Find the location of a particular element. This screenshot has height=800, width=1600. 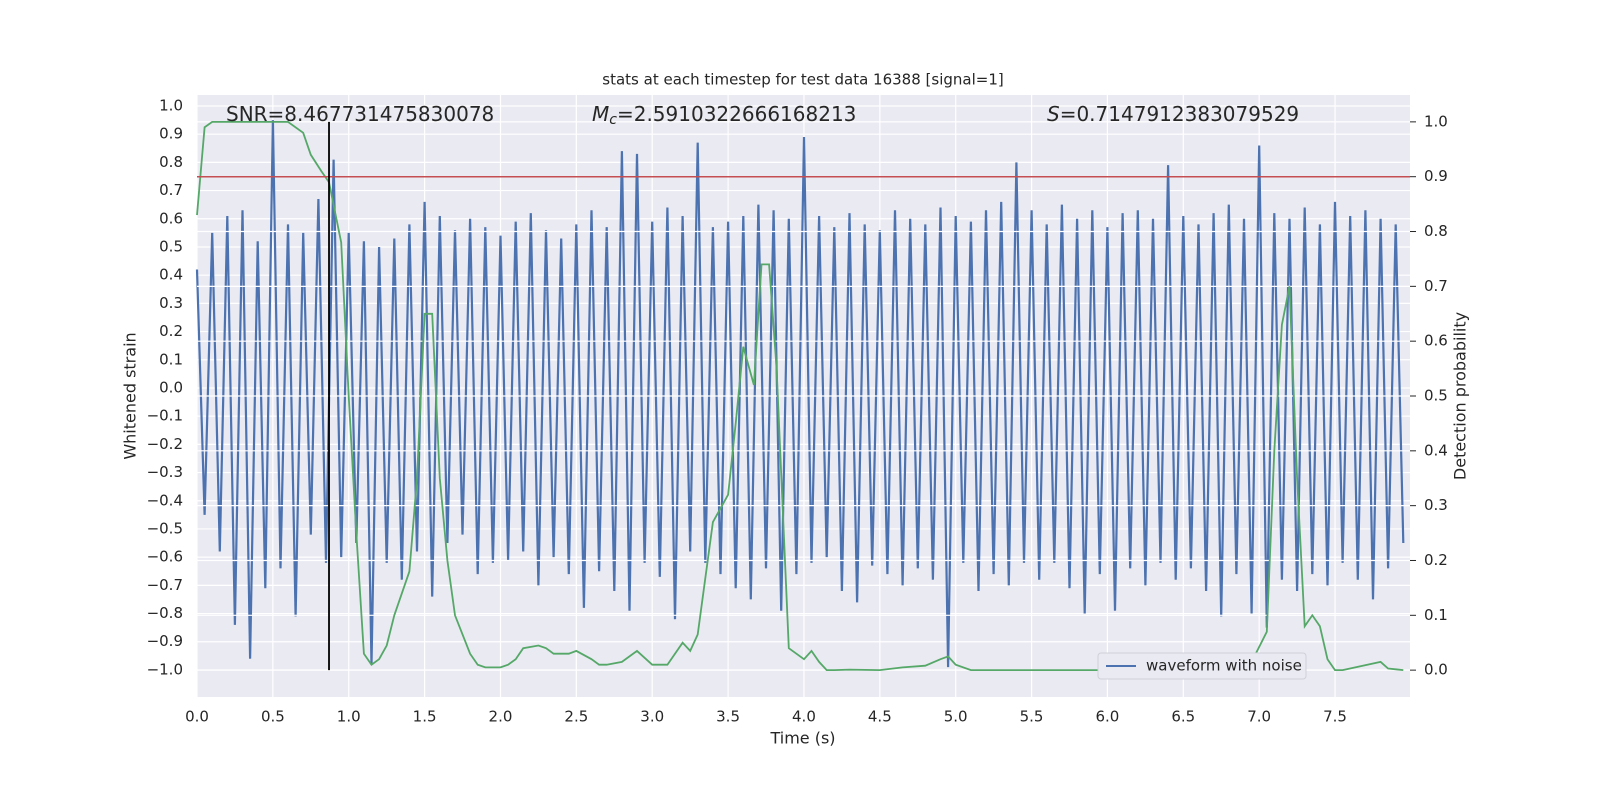

y-tick-label: −0.1 is located at coordinates (165, 416).